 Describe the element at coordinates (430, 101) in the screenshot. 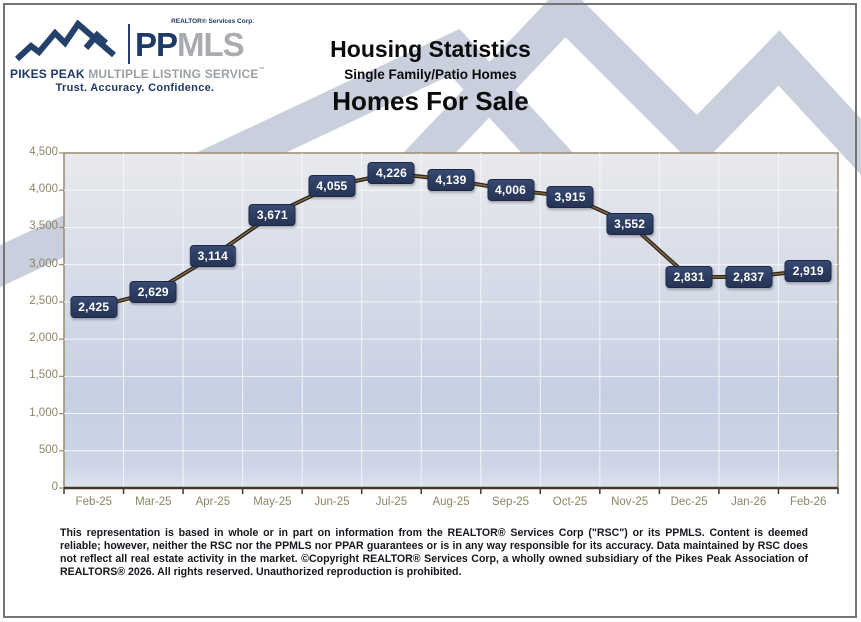

I see `chart-title: Homes For Sale` at that location.